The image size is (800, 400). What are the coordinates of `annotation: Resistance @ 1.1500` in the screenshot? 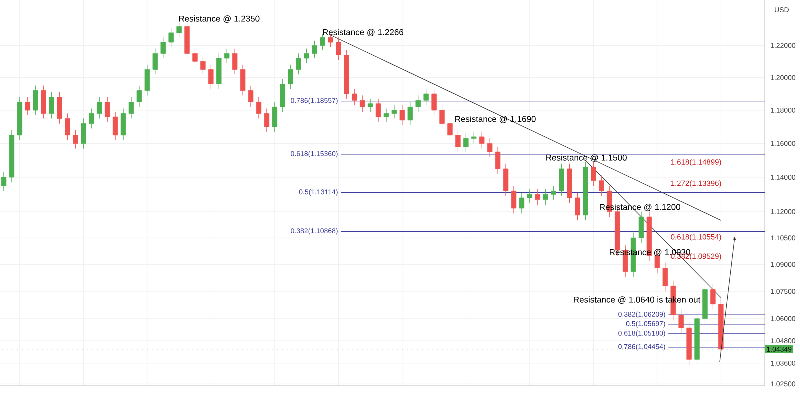 It's located at (586, 158).